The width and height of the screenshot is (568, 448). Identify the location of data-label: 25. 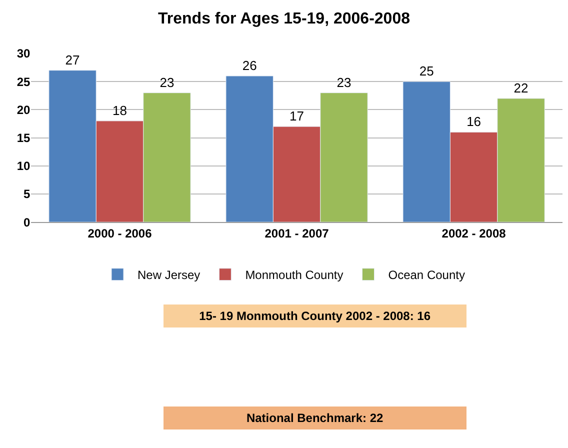
(426, 71).